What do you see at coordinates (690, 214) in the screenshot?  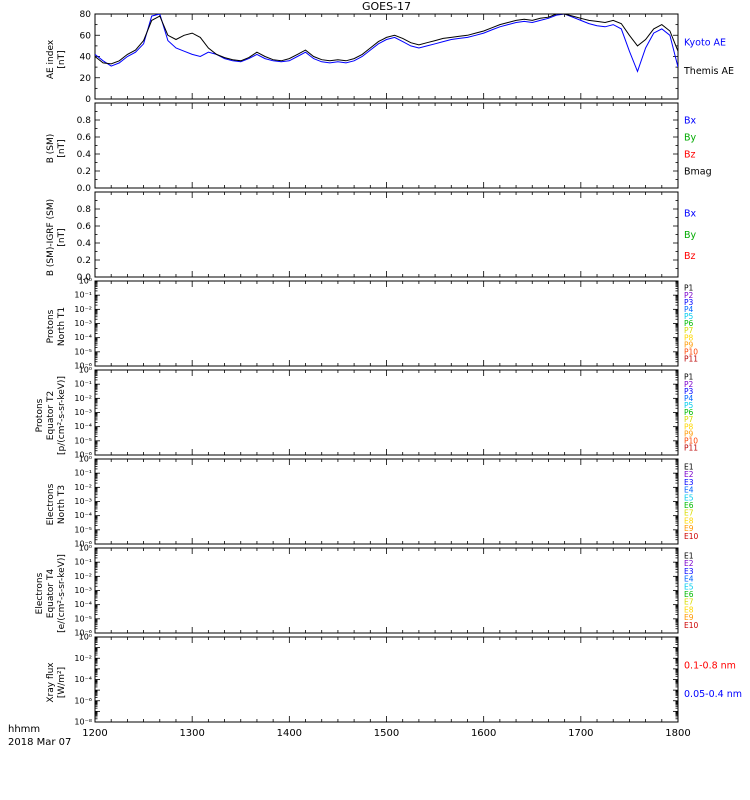 I see `legend-label-bx: Bx` at bounding box center [690, 214].